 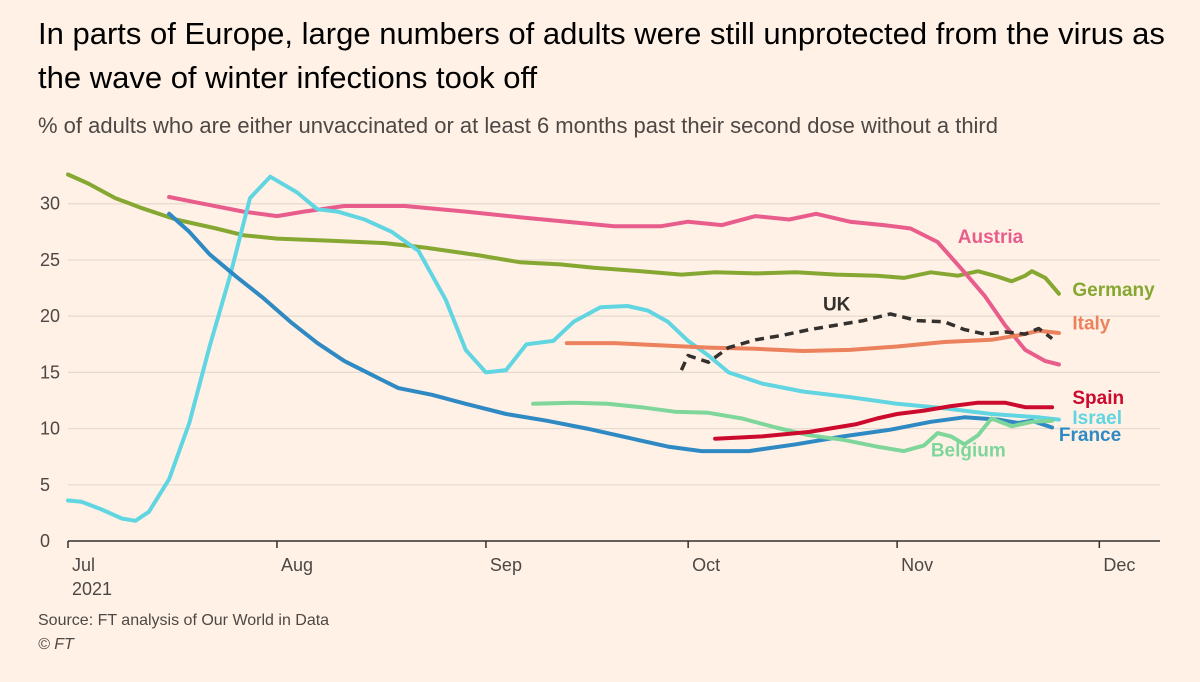 What do you see at coordinates (45, 485) in the screenshot?
I see `y-tick-label: 5` at bounding box center [45, 485].